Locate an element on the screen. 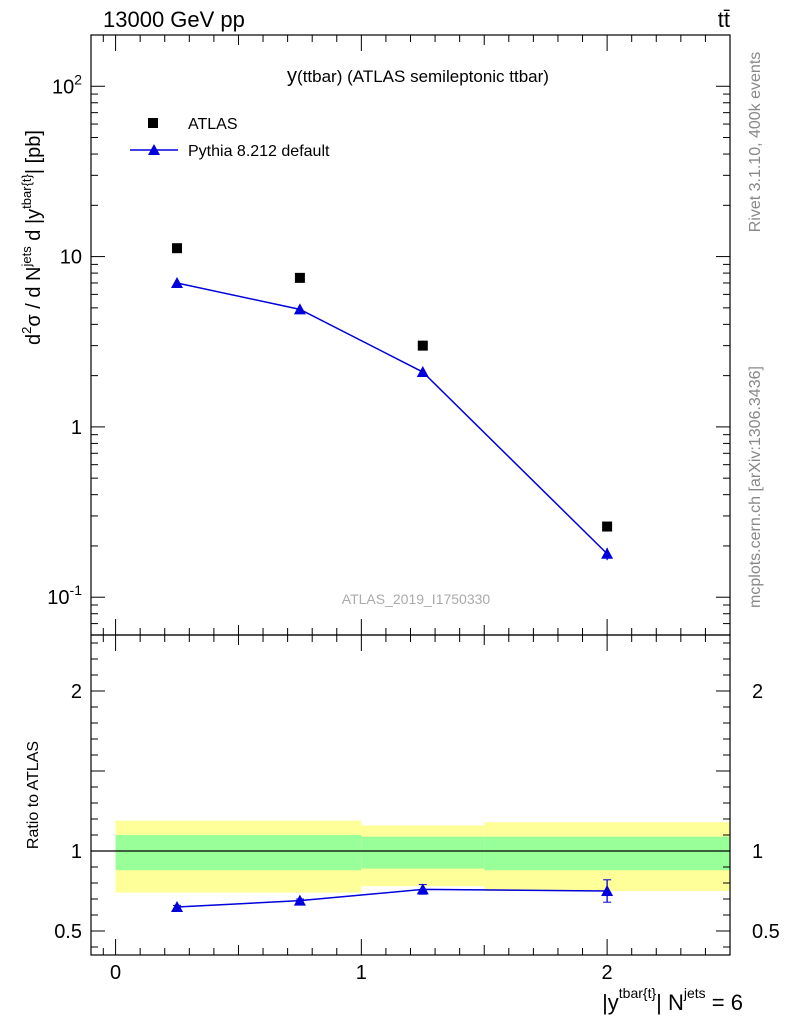 The image size is (786, 1024). ratio-bands is located at coordinates (422, 856).